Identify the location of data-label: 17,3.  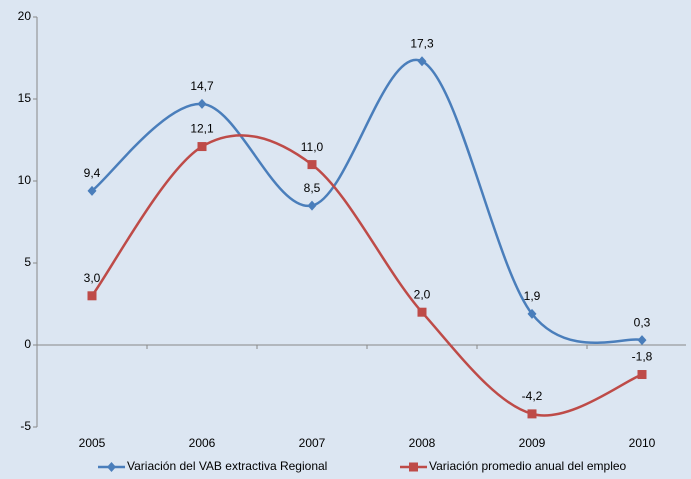
(422, 43).